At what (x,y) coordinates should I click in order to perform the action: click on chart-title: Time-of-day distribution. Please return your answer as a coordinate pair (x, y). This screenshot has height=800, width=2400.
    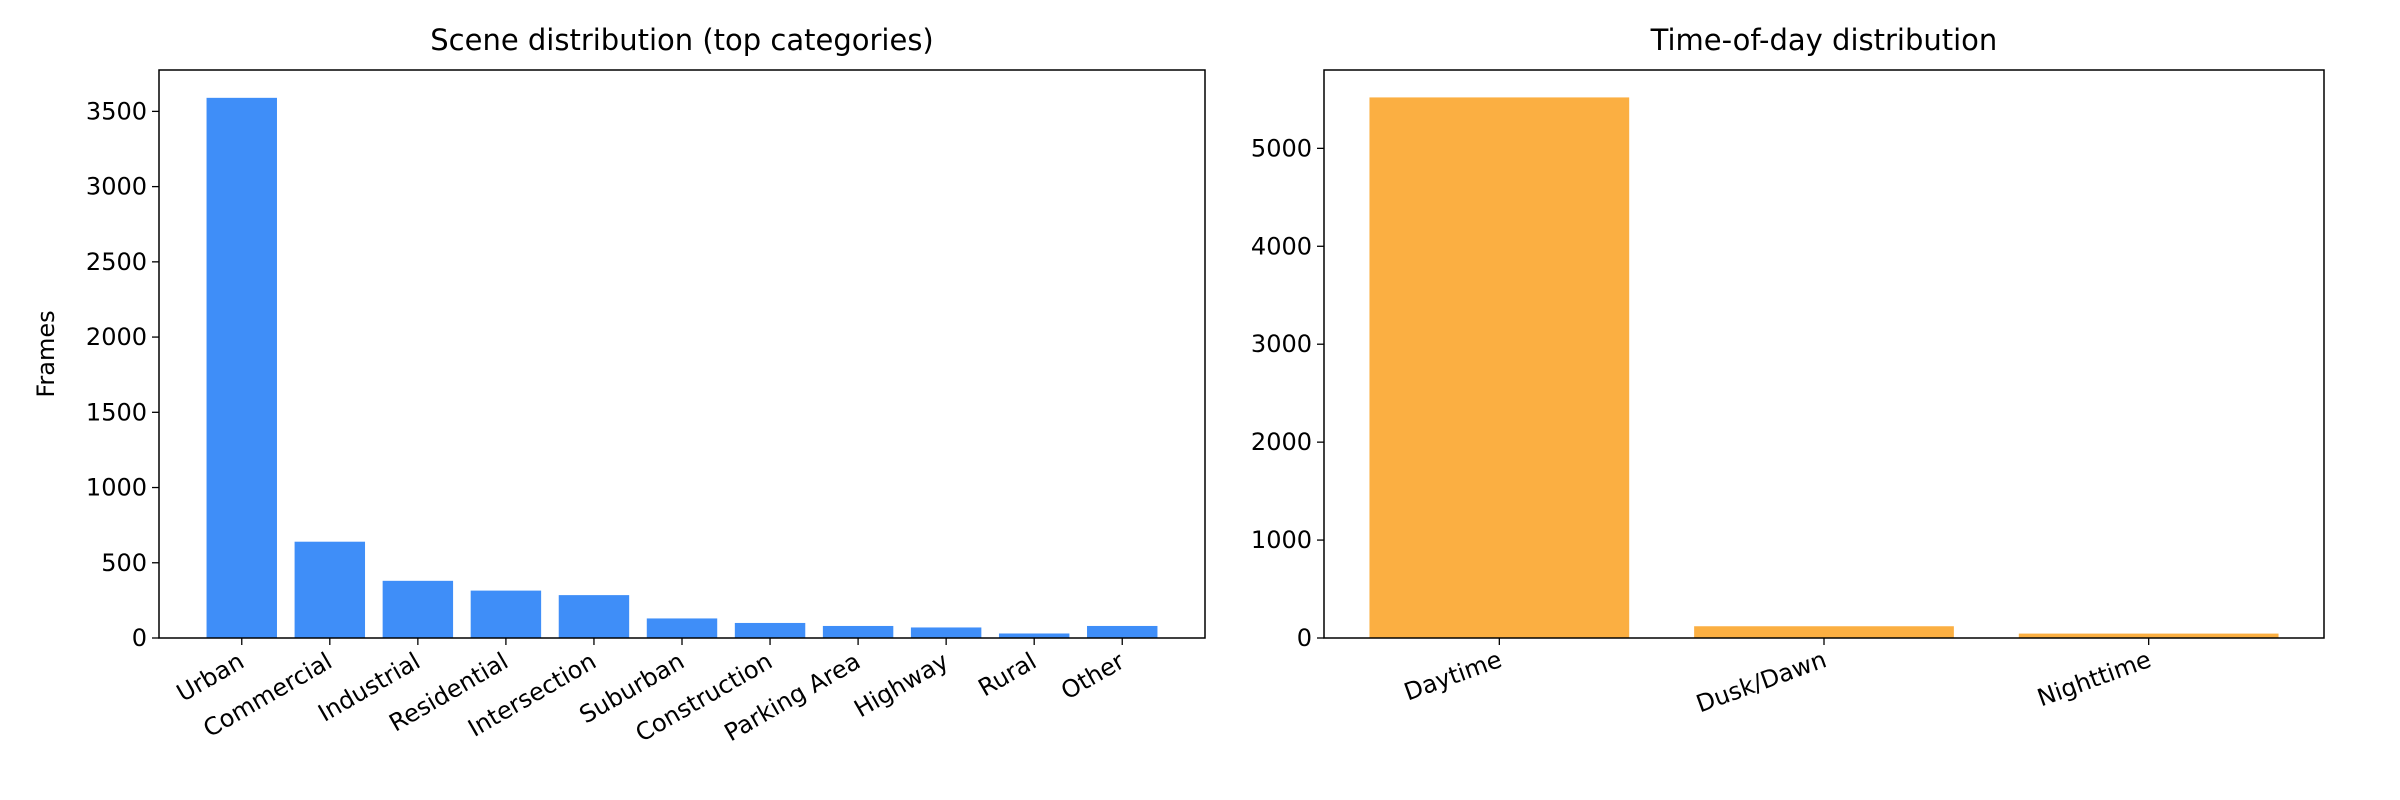
    Looking at the image, I should click on (1824, 40).